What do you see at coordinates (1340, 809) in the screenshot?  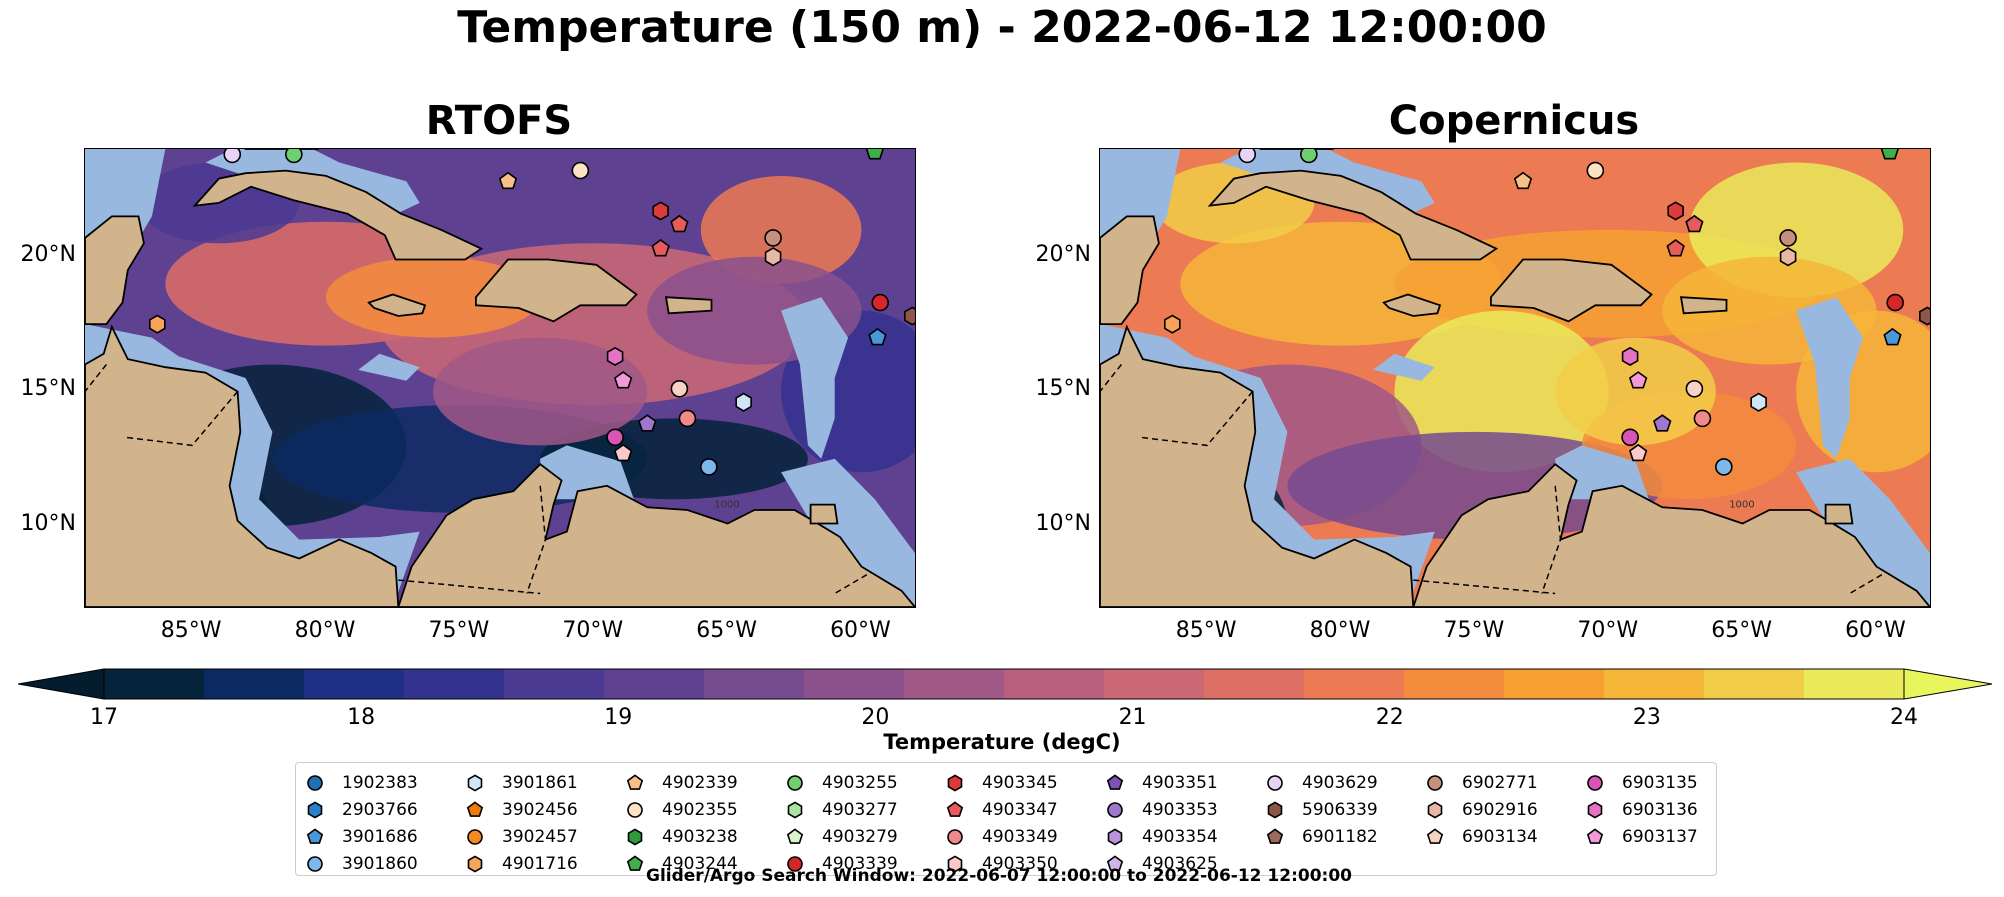 I see `legend-label: 5906339` at bounding box center [1340, 809].